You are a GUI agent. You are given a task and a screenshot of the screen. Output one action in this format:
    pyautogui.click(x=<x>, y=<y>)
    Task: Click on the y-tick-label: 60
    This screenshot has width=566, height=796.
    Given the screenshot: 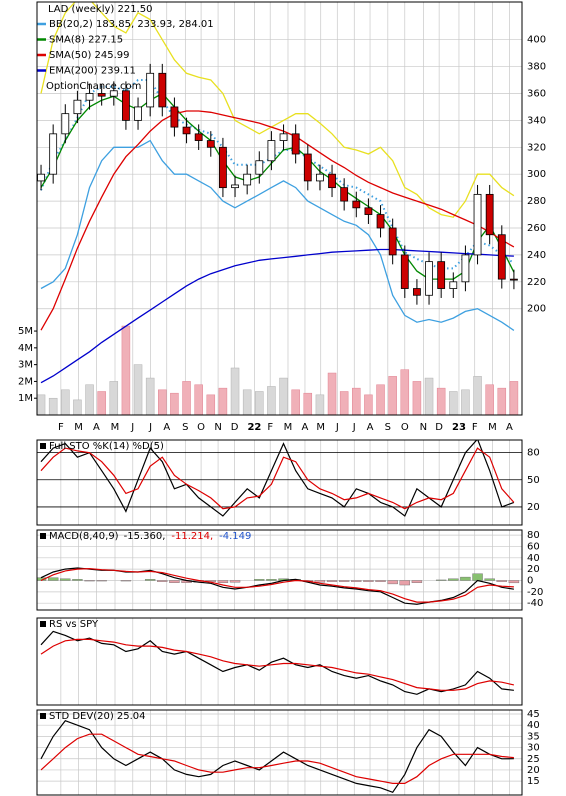 What is the action you would take?
    pyautogui.click(x=533, y=546)
    